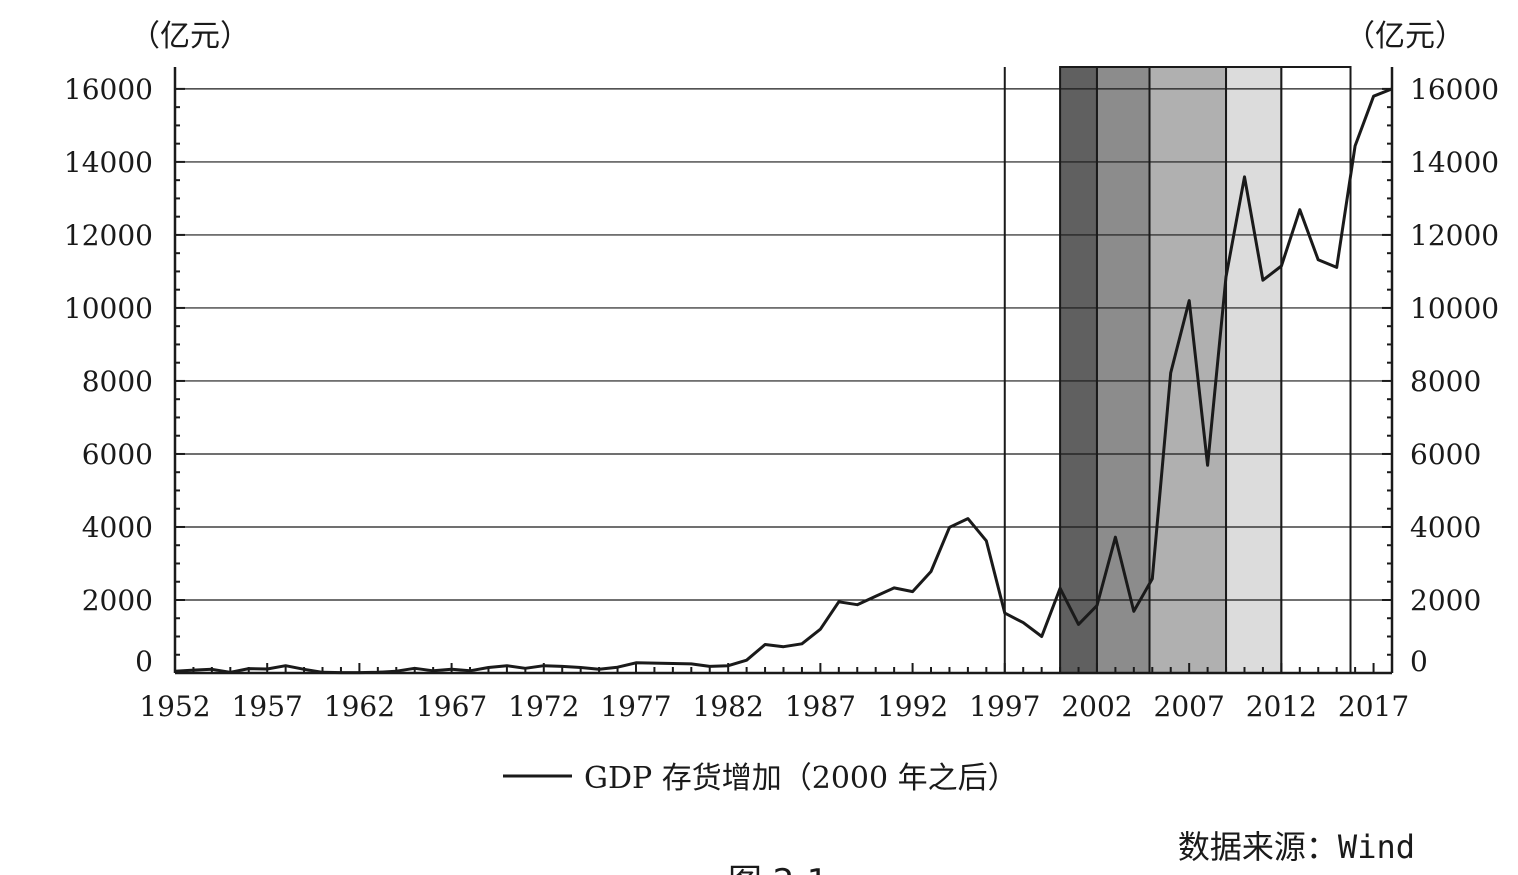 This screenshot has height=875, width=1518. I want to click on x-tick-label: 1987, so click(820, 706).